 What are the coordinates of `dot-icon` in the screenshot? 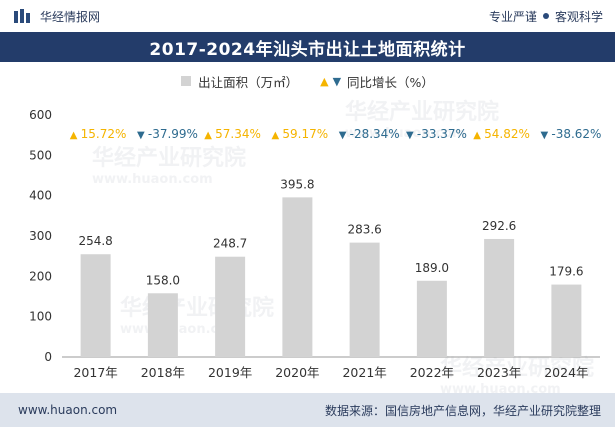 It's located at (545, 16).